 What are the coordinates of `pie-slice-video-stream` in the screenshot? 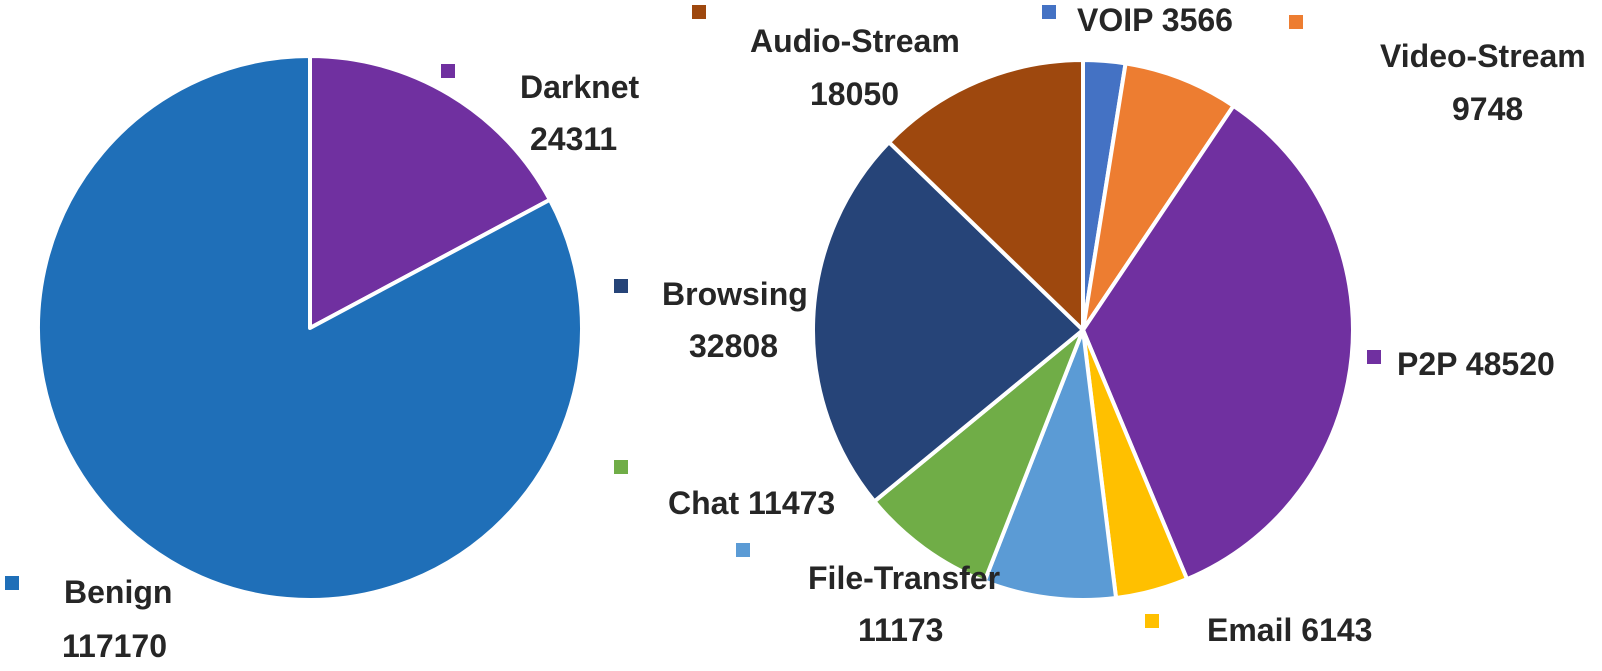 It's located at (1158, 196).